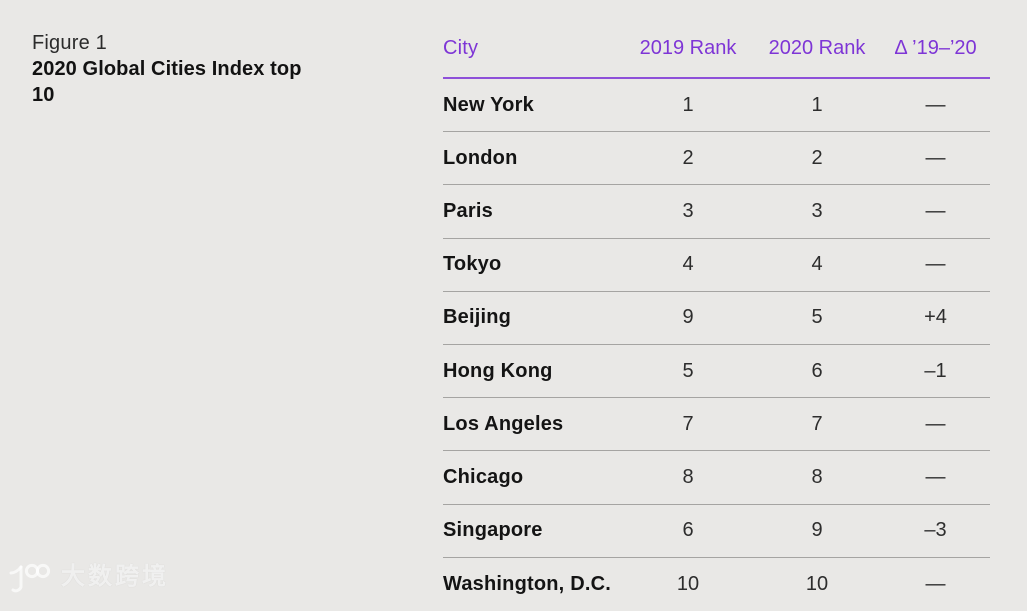 The image size is (1027, 611). Describe the element at coordinates (503, 423) in the screenshot. I see `city-name: Los Angeles` at that location.